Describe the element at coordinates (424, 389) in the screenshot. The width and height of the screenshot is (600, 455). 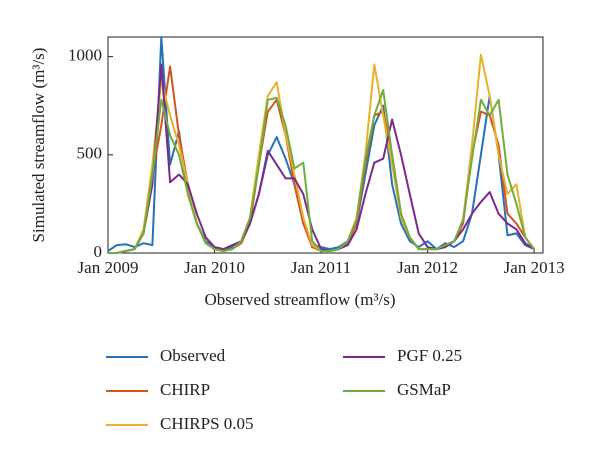
I see `legend-label: GSMaP` at that location.